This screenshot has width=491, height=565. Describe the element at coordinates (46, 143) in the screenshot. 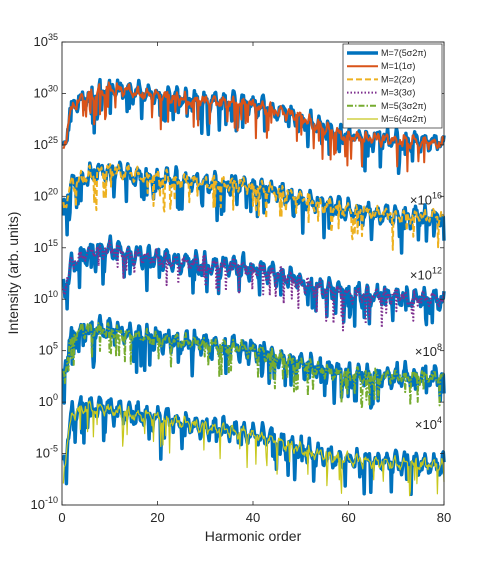

I see `y-tick-label: 10²⁵` at that location.